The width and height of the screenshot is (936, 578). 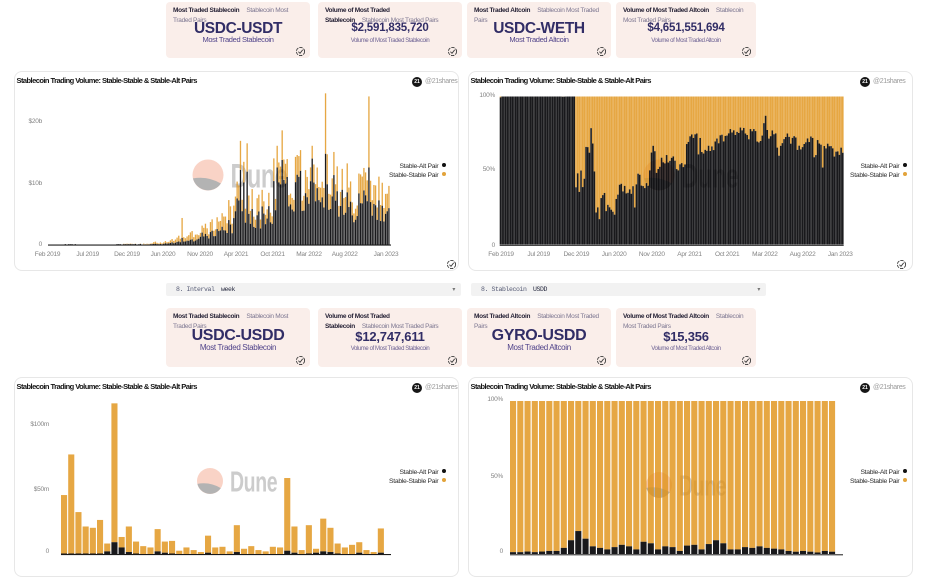 What do you see at coordinates (253, 483) in the screenshot?
I see `svg-text: Dune` at bounding box center [253, 483].